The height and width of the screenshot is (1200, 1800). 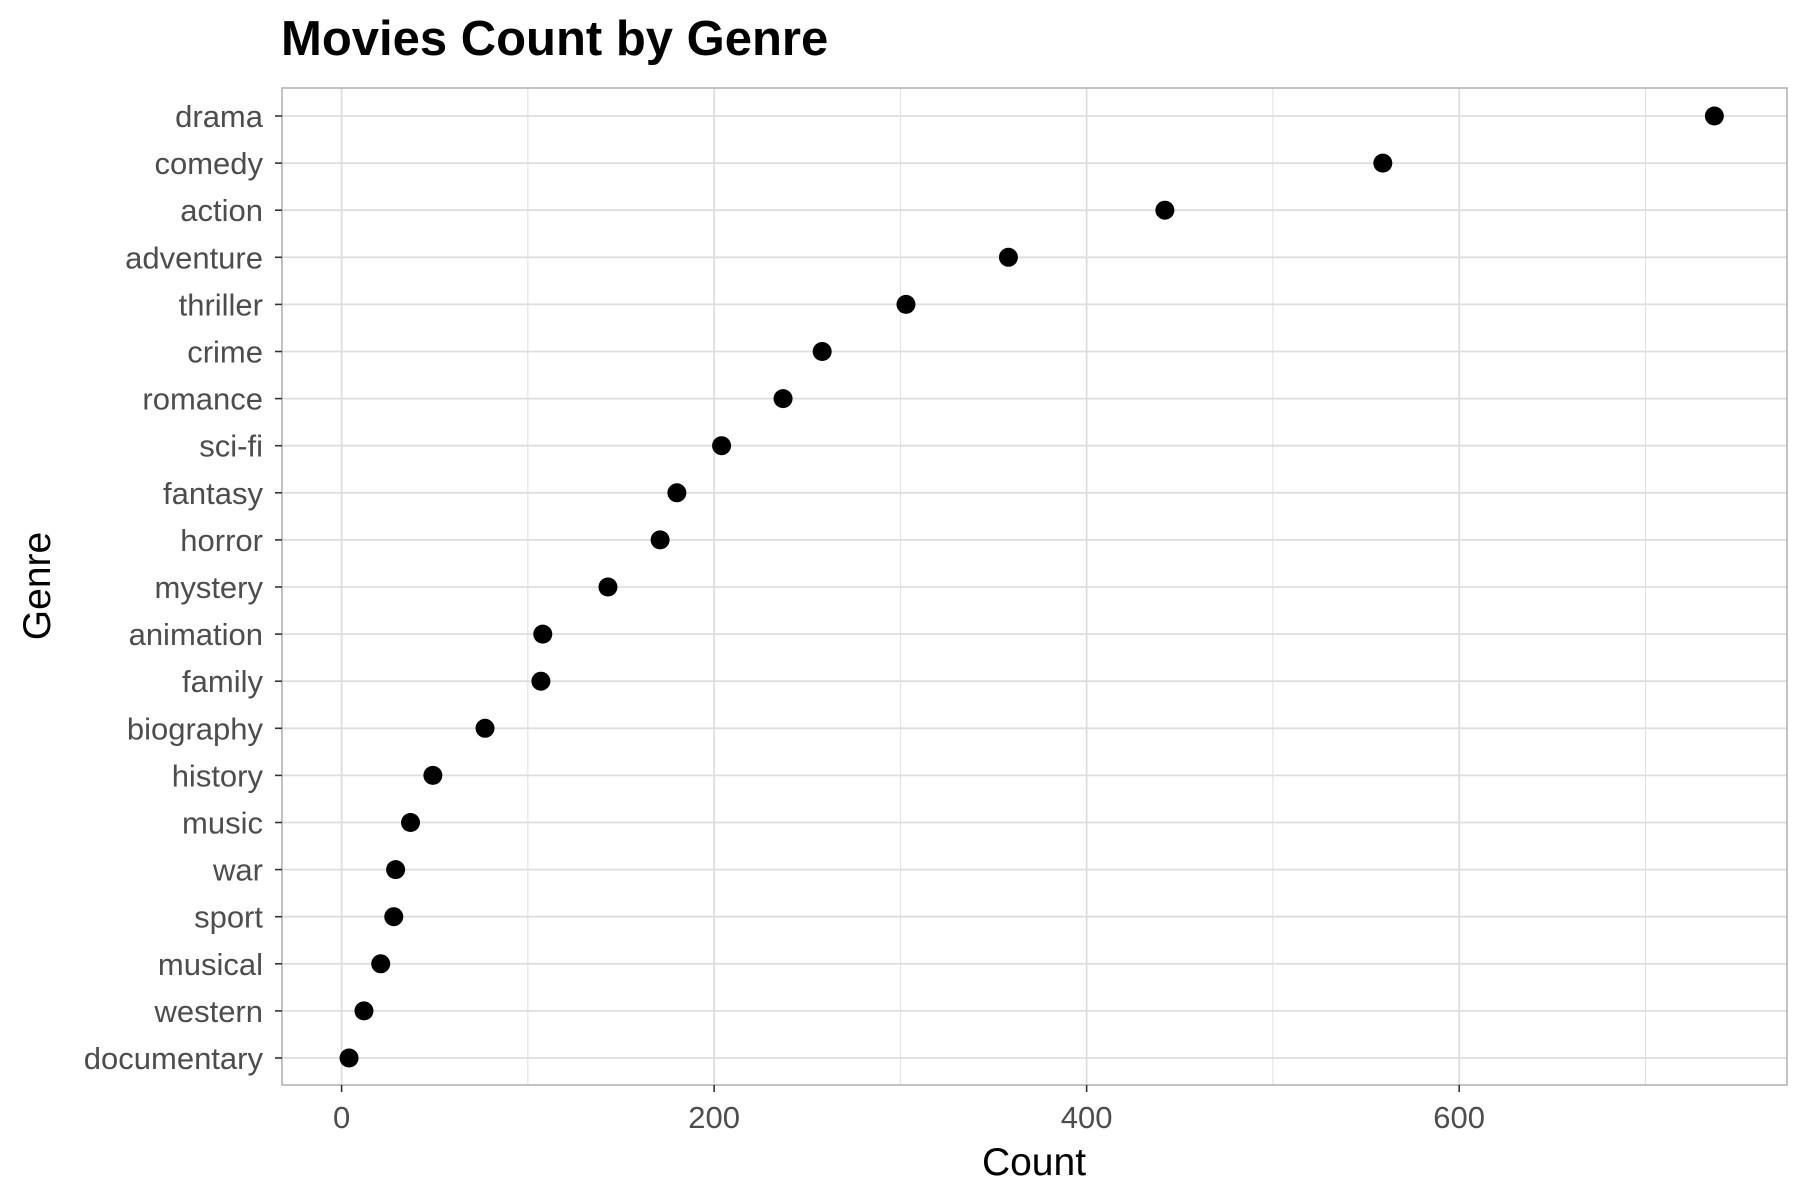 I want to click on data-point-musical, so click(x=381, y=964).